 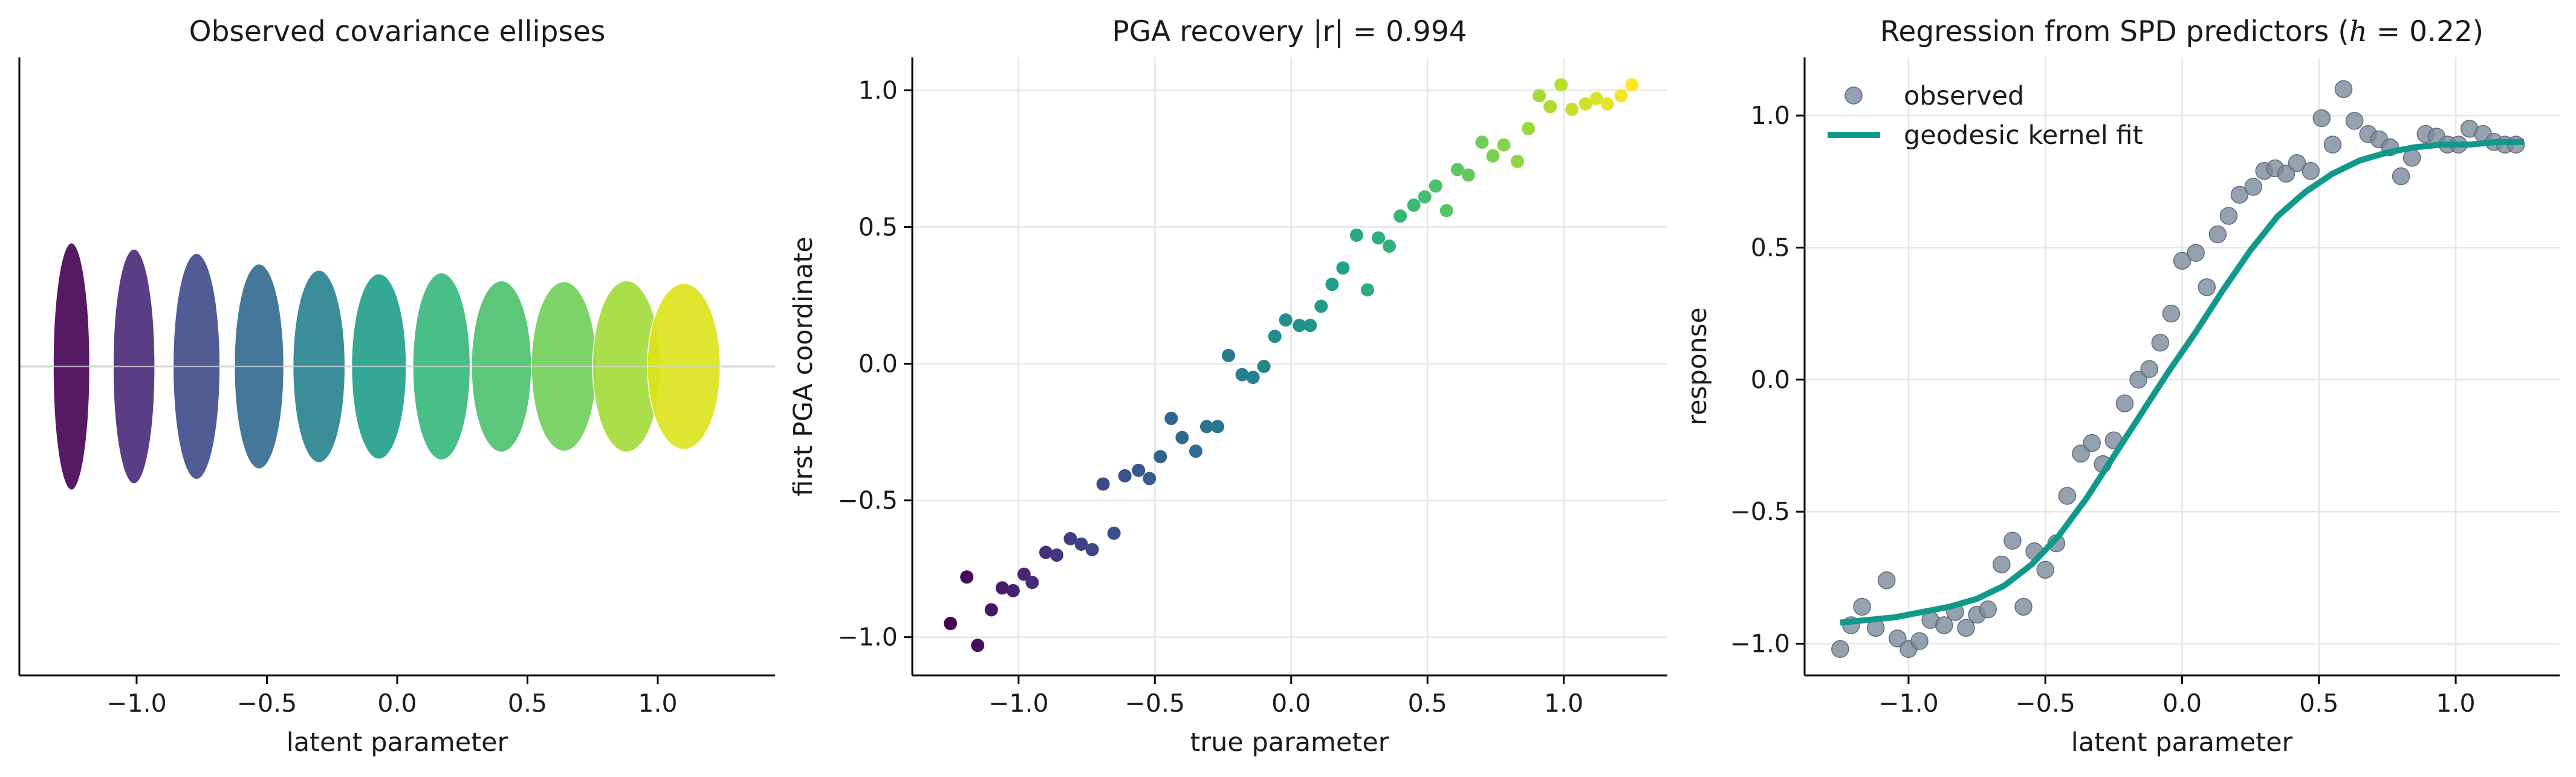 I want to click on y-tick-label: −0.5, so click(x=868, y=500).